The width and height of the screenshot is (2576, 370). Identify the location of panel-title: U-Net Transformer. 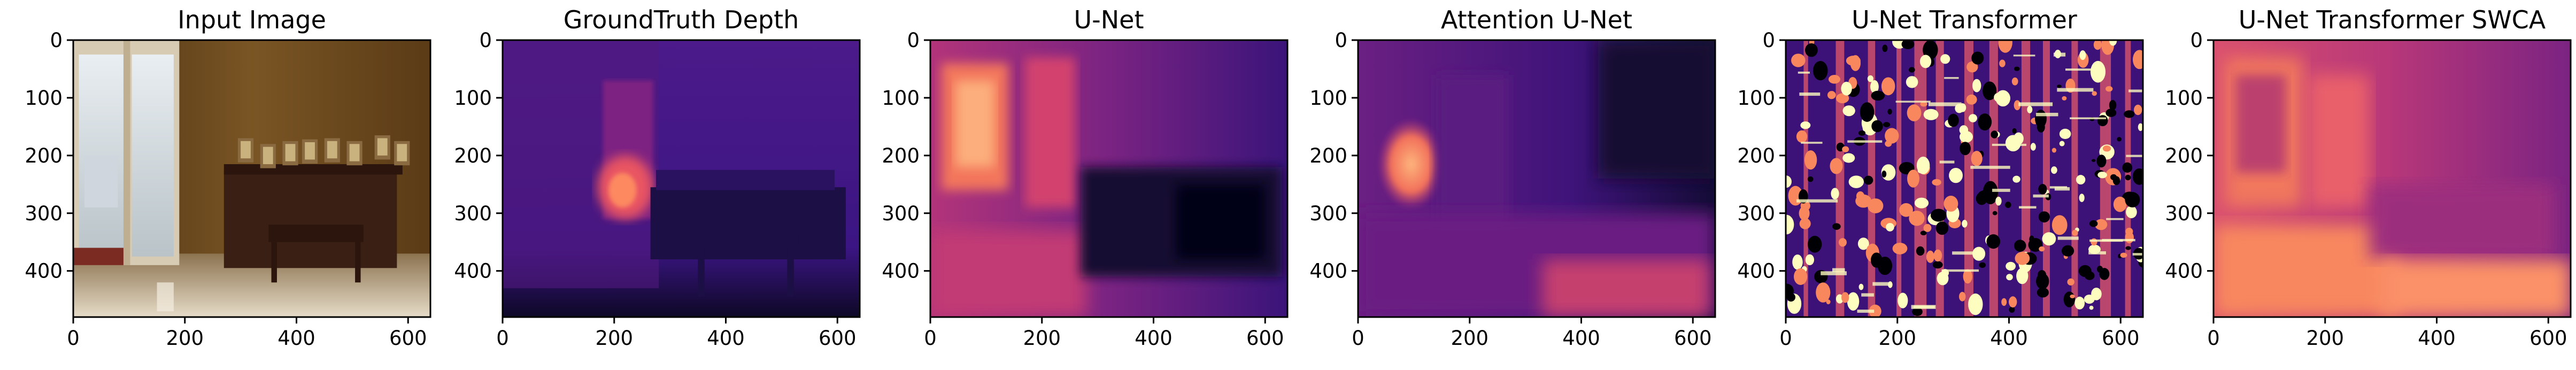
(1965, 19).